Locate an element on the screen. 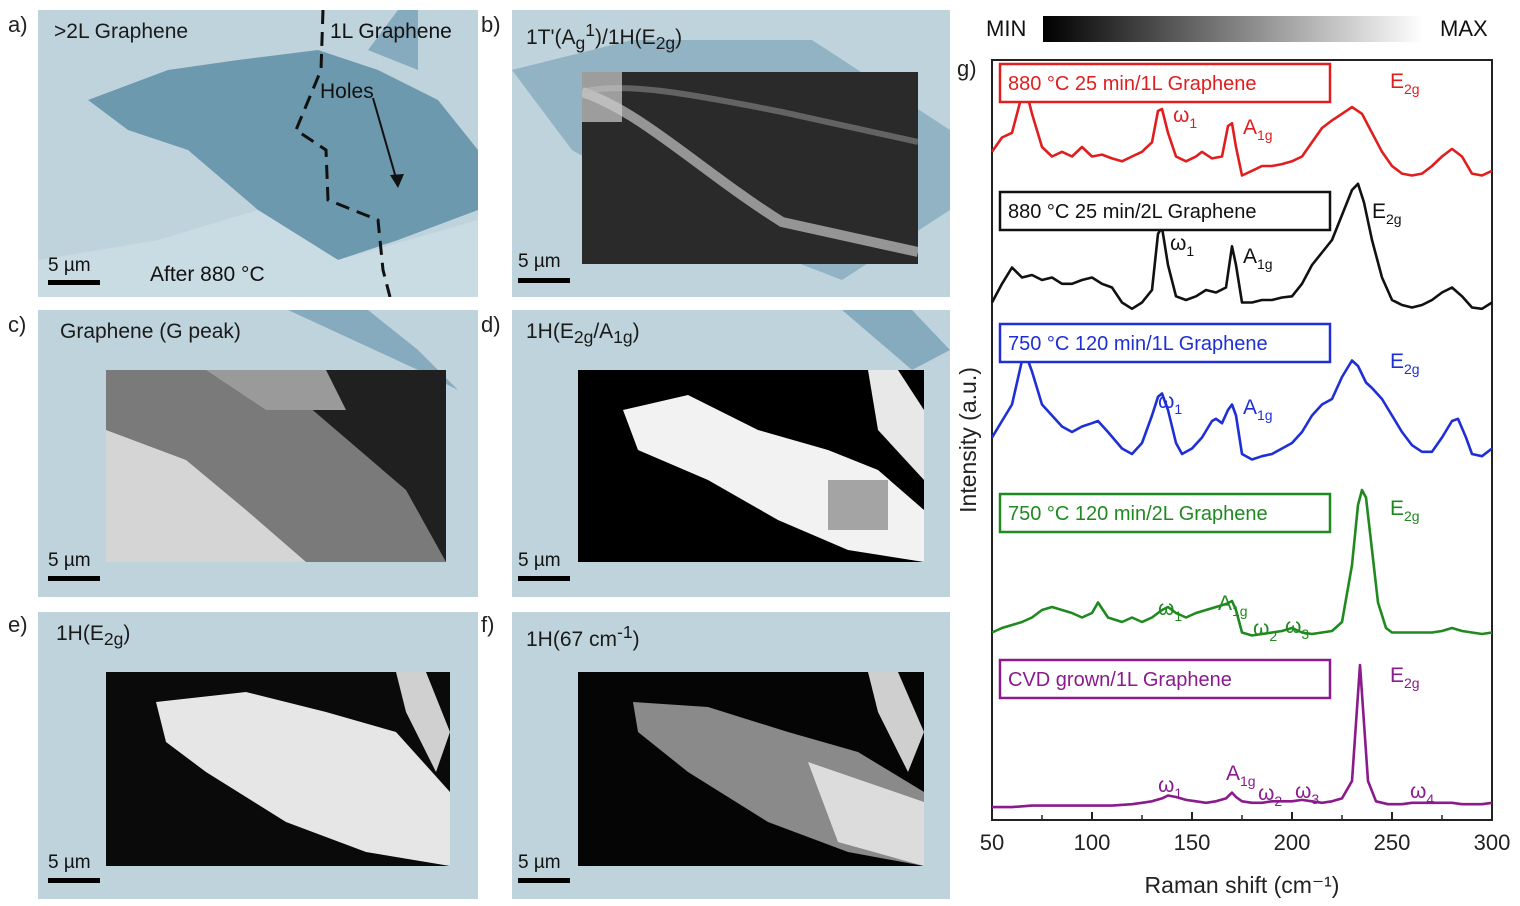  scalebar-f is located at coordinates (544, 880).